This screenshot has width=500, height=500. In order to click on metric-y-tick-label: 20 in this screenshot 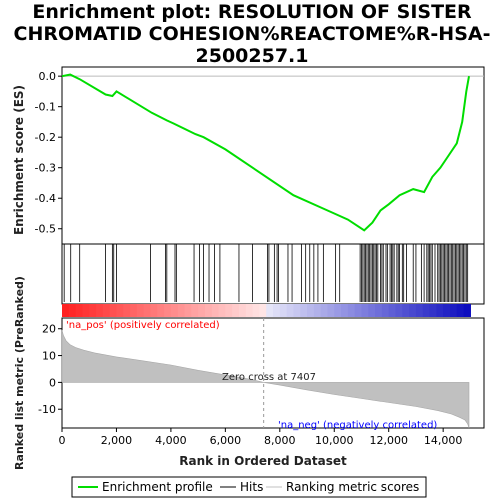, I will do `click(49, 329)`.